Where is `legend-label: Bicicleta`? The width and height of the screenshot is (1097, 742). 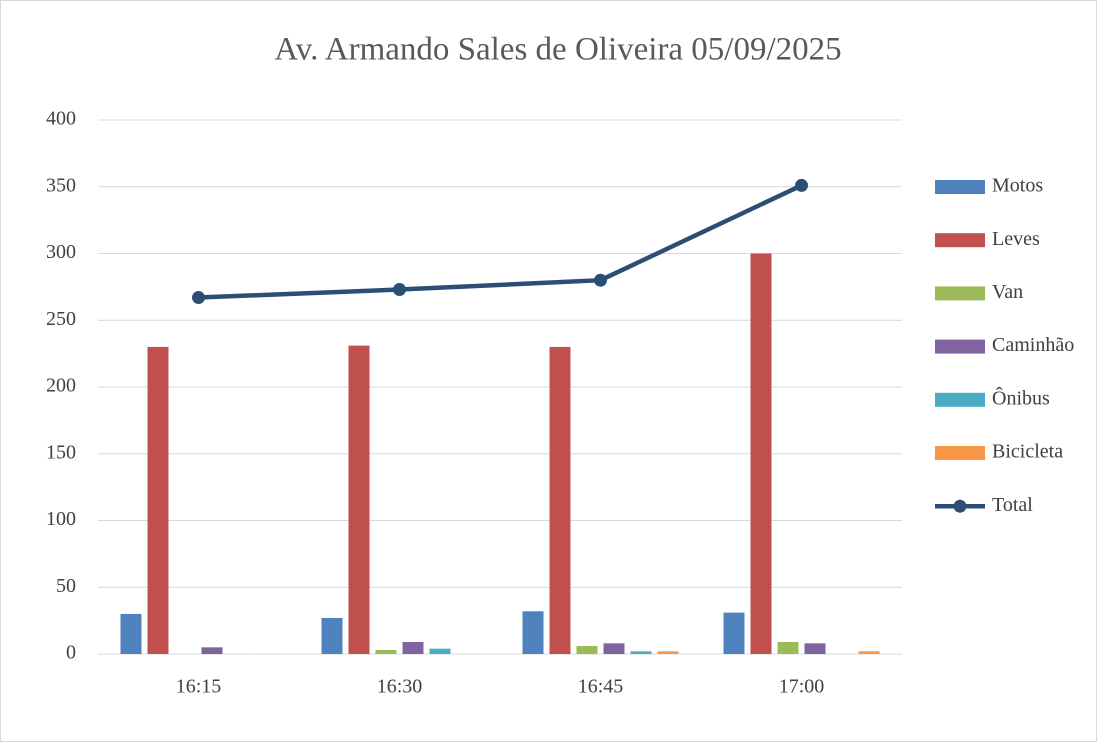
legend-label: Bicicleta is located at coordinates (1027, 452).